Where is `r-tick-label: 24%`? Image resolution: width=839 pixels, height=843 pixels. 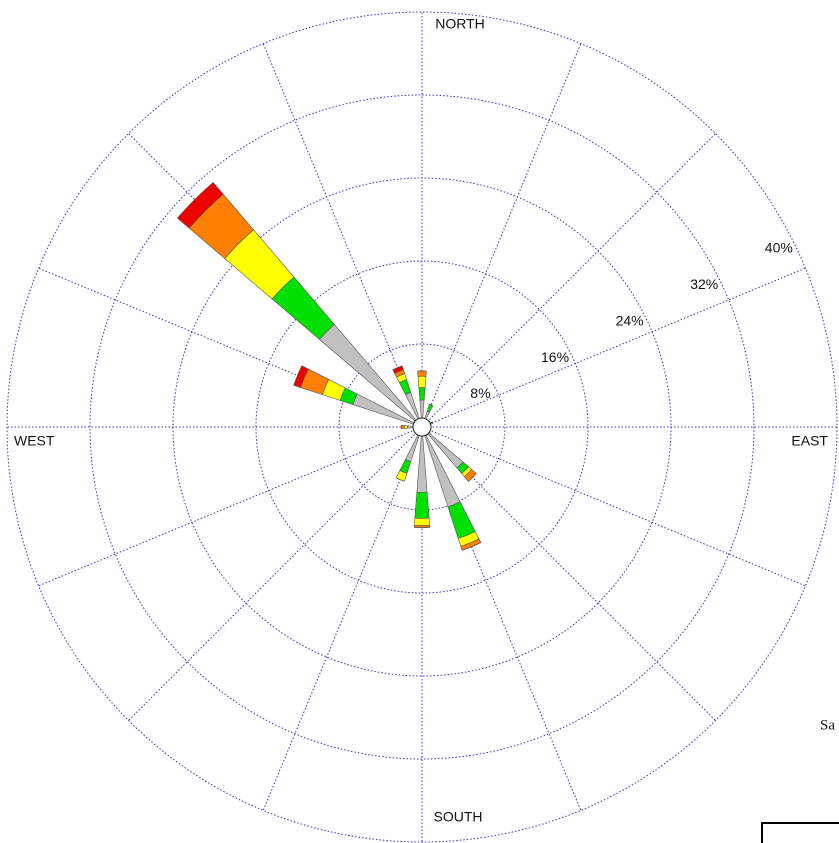
r-tick-label: 24% is located at coordinates (630, 320).